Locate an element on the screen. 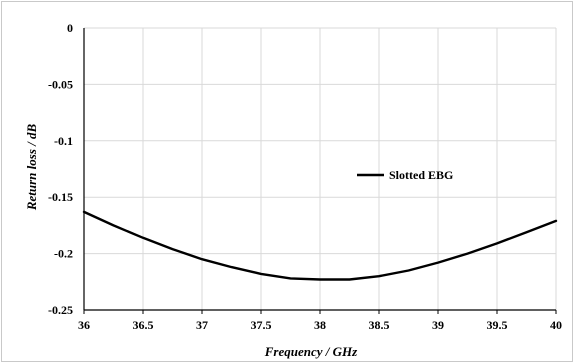 The image size is (575, 364). x-tick-label: 39 is located at coordinates (438, 325).